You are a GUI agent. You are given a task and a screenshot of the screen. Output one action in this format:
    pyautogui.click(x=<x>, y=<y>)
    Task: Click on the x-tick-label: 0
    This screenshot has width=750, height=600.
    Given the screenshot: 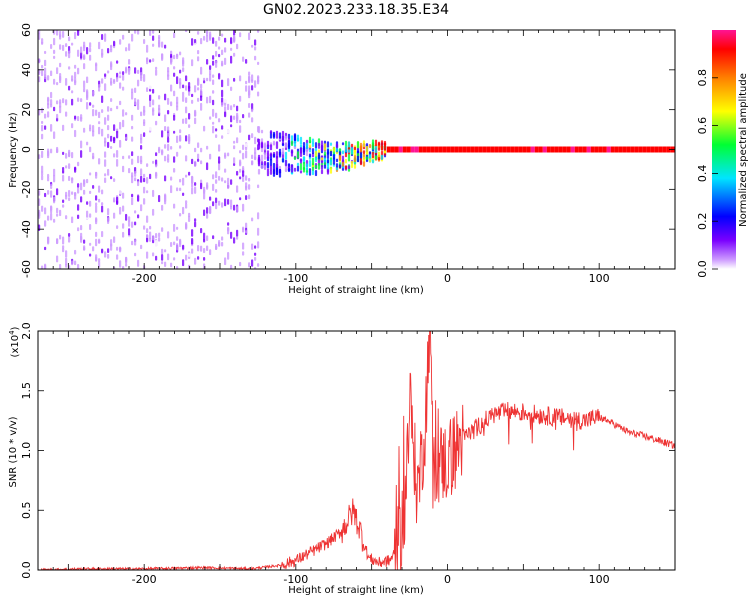 What is the action you would take?
    pyautogui.click(x=447, y=579)
    